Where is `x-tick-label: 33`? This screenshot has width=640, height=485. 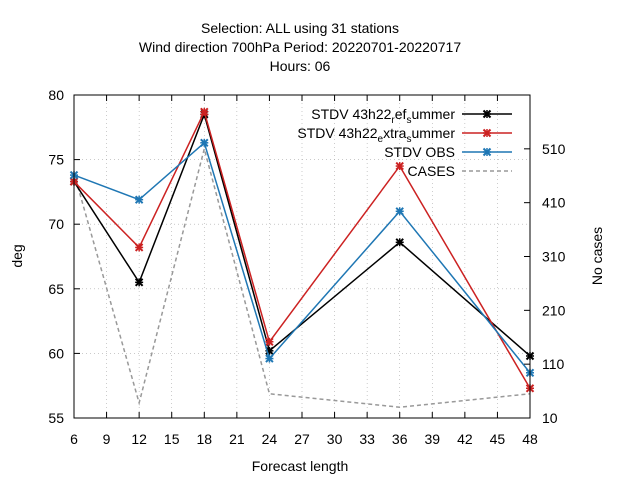 x-tick-label: 33 is located at coordinates (367, 439).